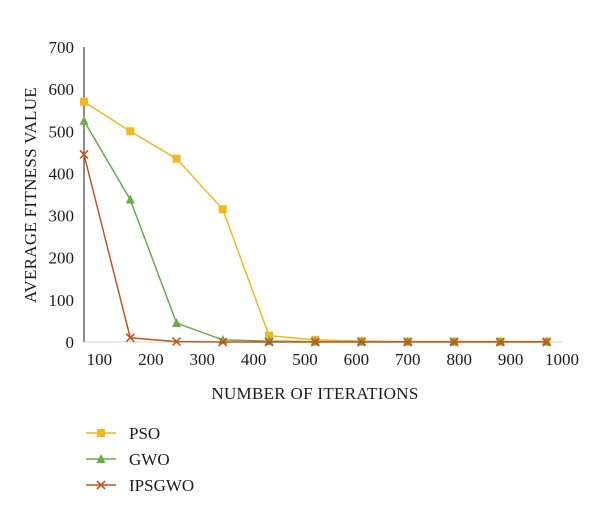  What do you see at coordinates (408, 359) in the screenshot?
I see `x-tick-label: 700` at bounding box center [408, 359].